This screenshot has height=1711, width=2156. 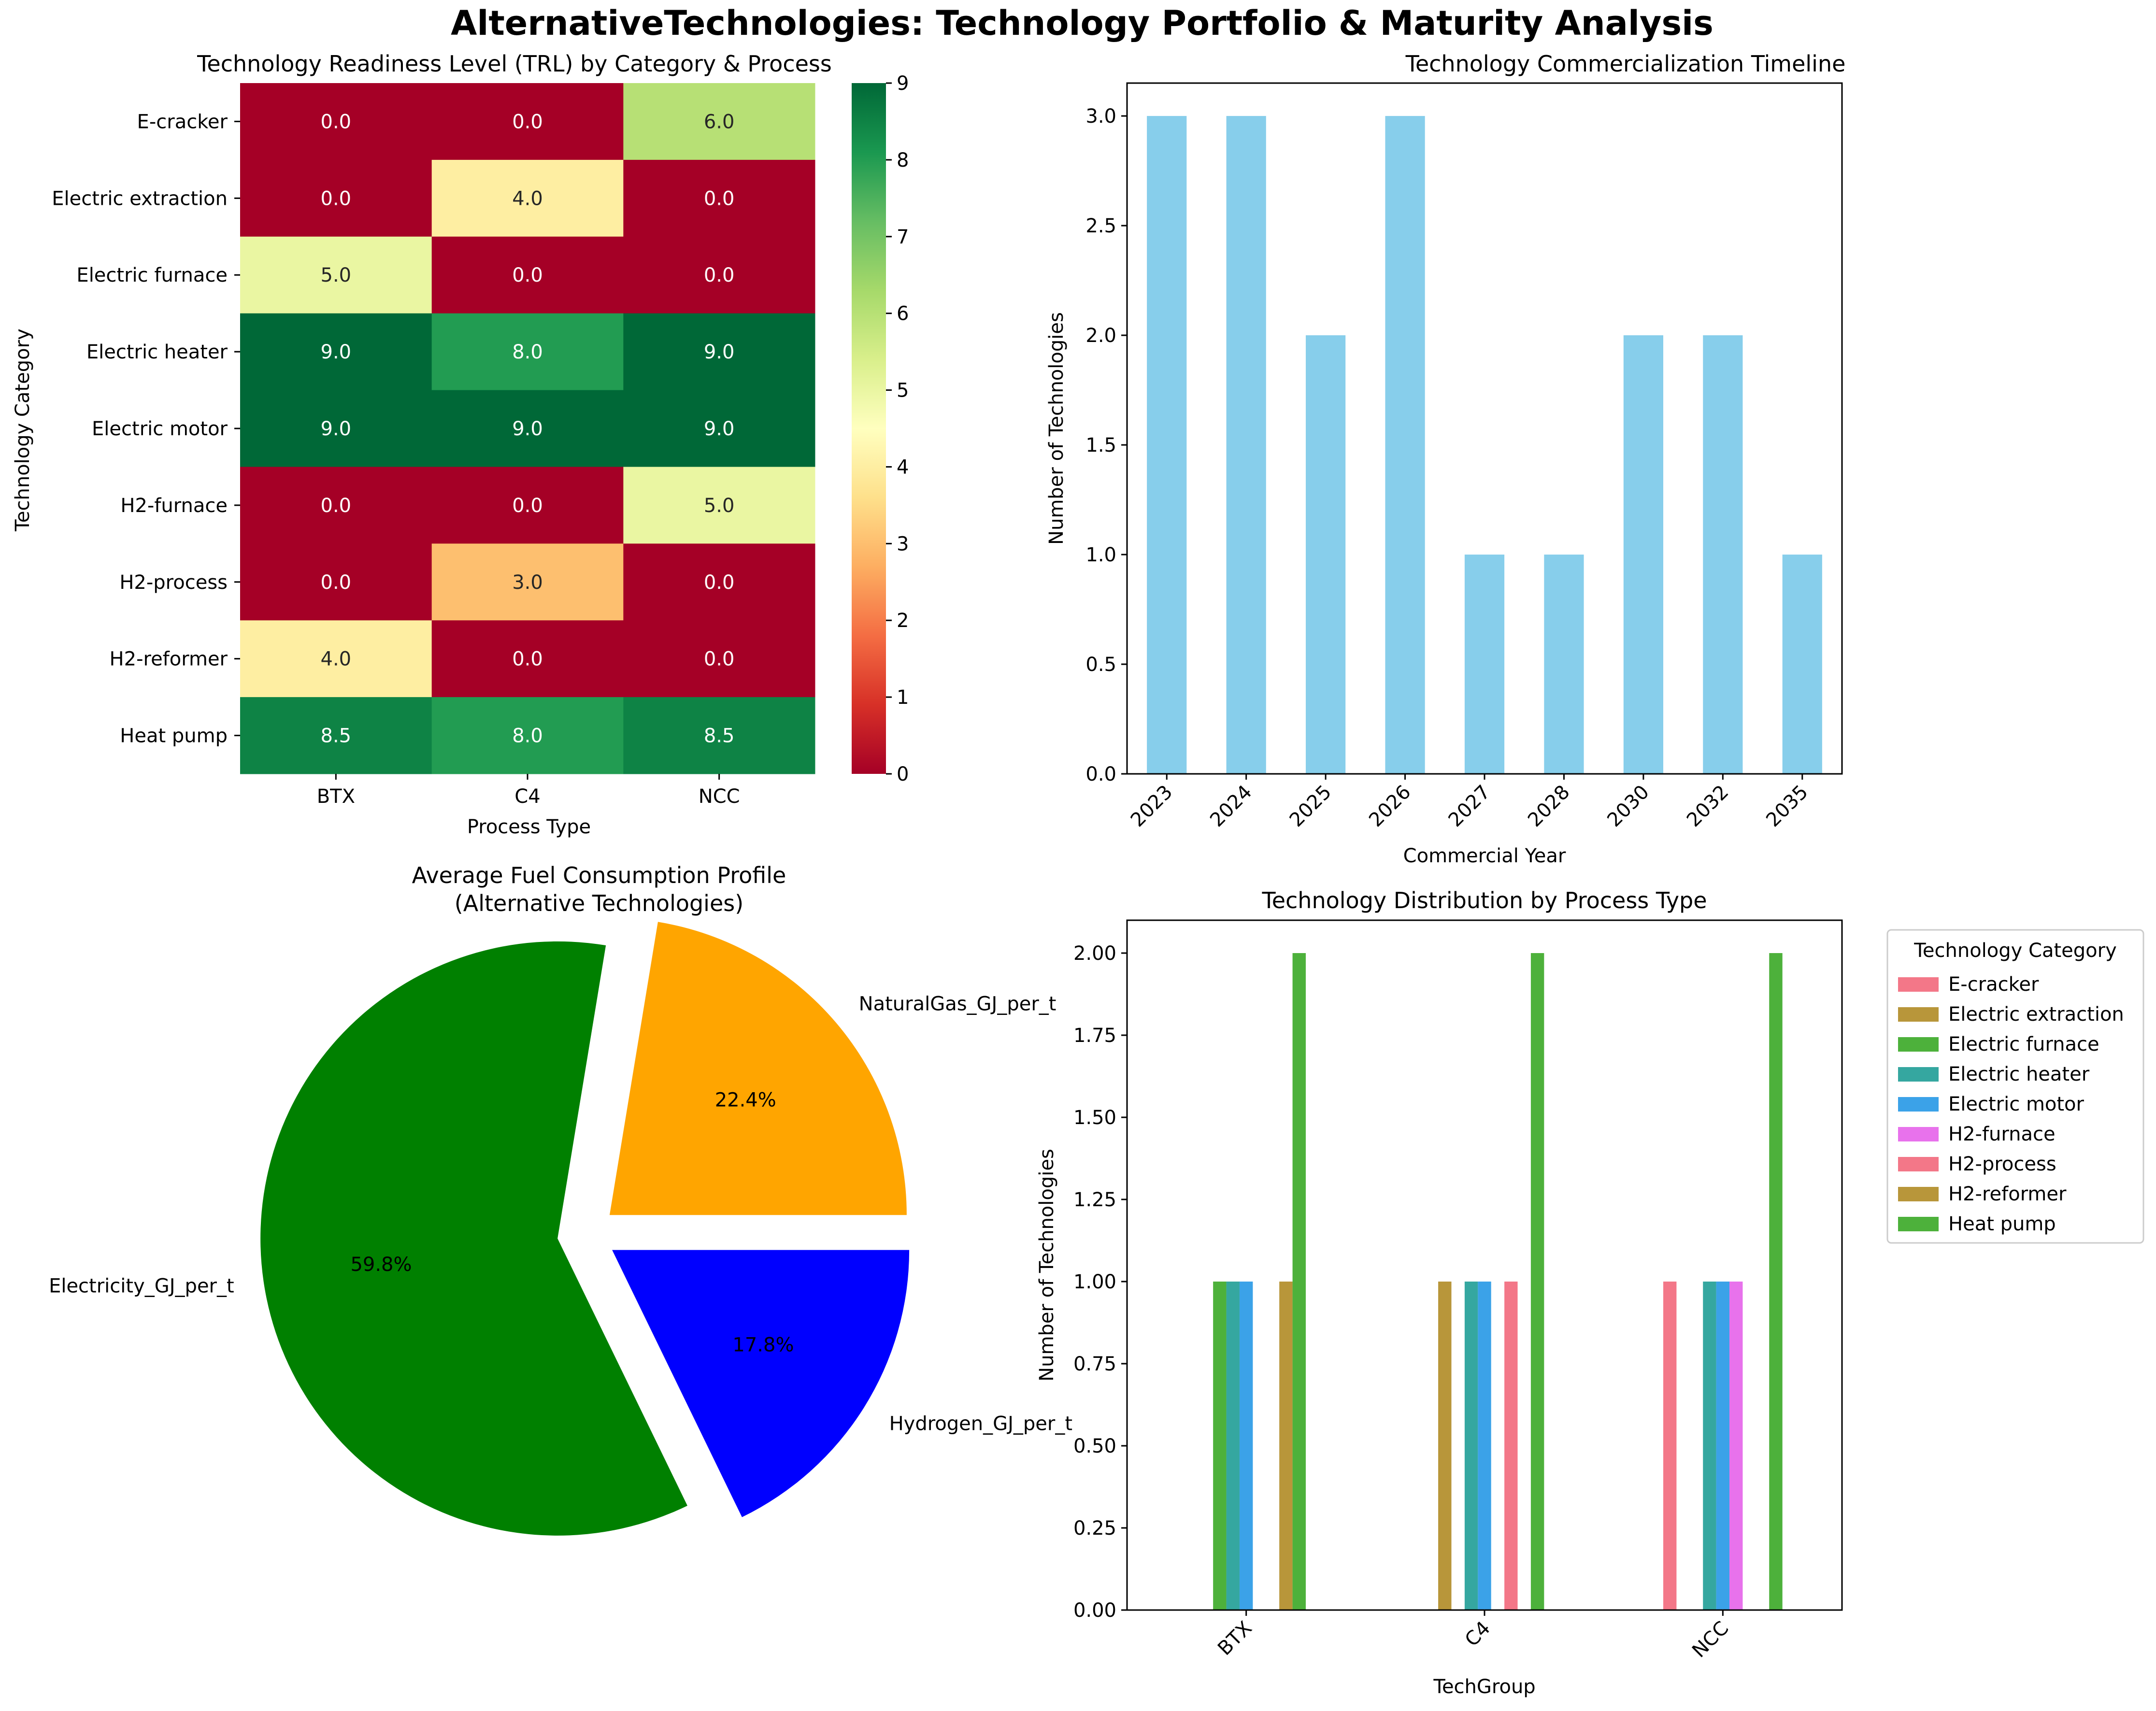 What do you see at coordinates (152, 275) in the screenshot?
I see `heatmap-y-tick-label: Electric furnace` at bounding box center [152, 275].